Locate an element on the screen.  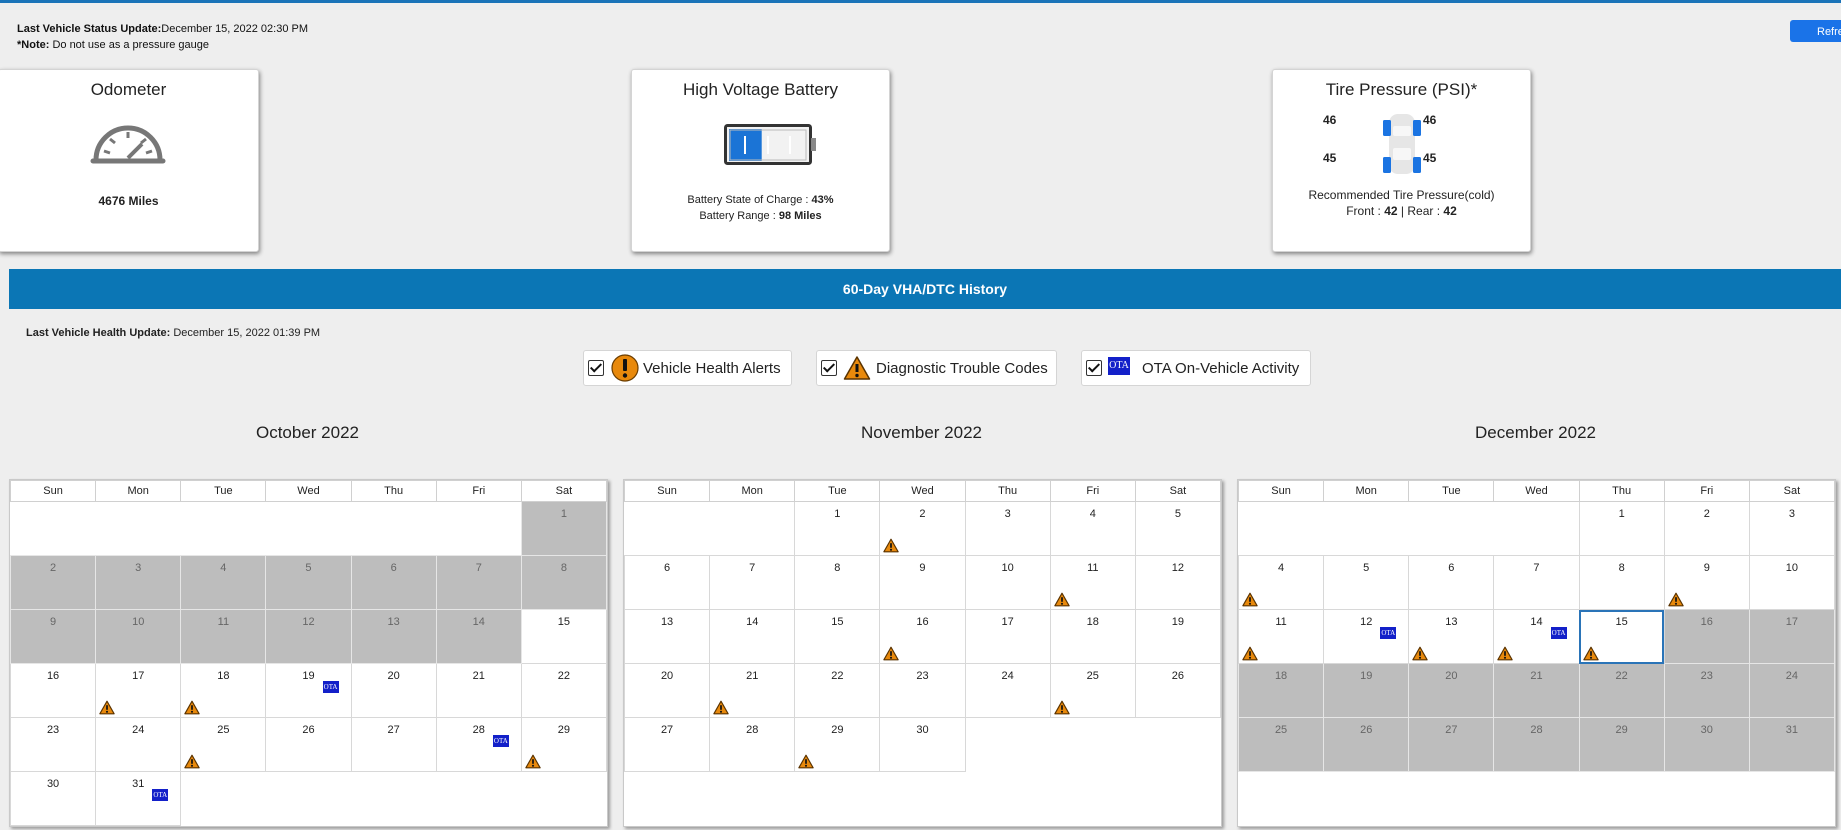
calendar-day: 31 OTA is located at coordinates (138, 798).